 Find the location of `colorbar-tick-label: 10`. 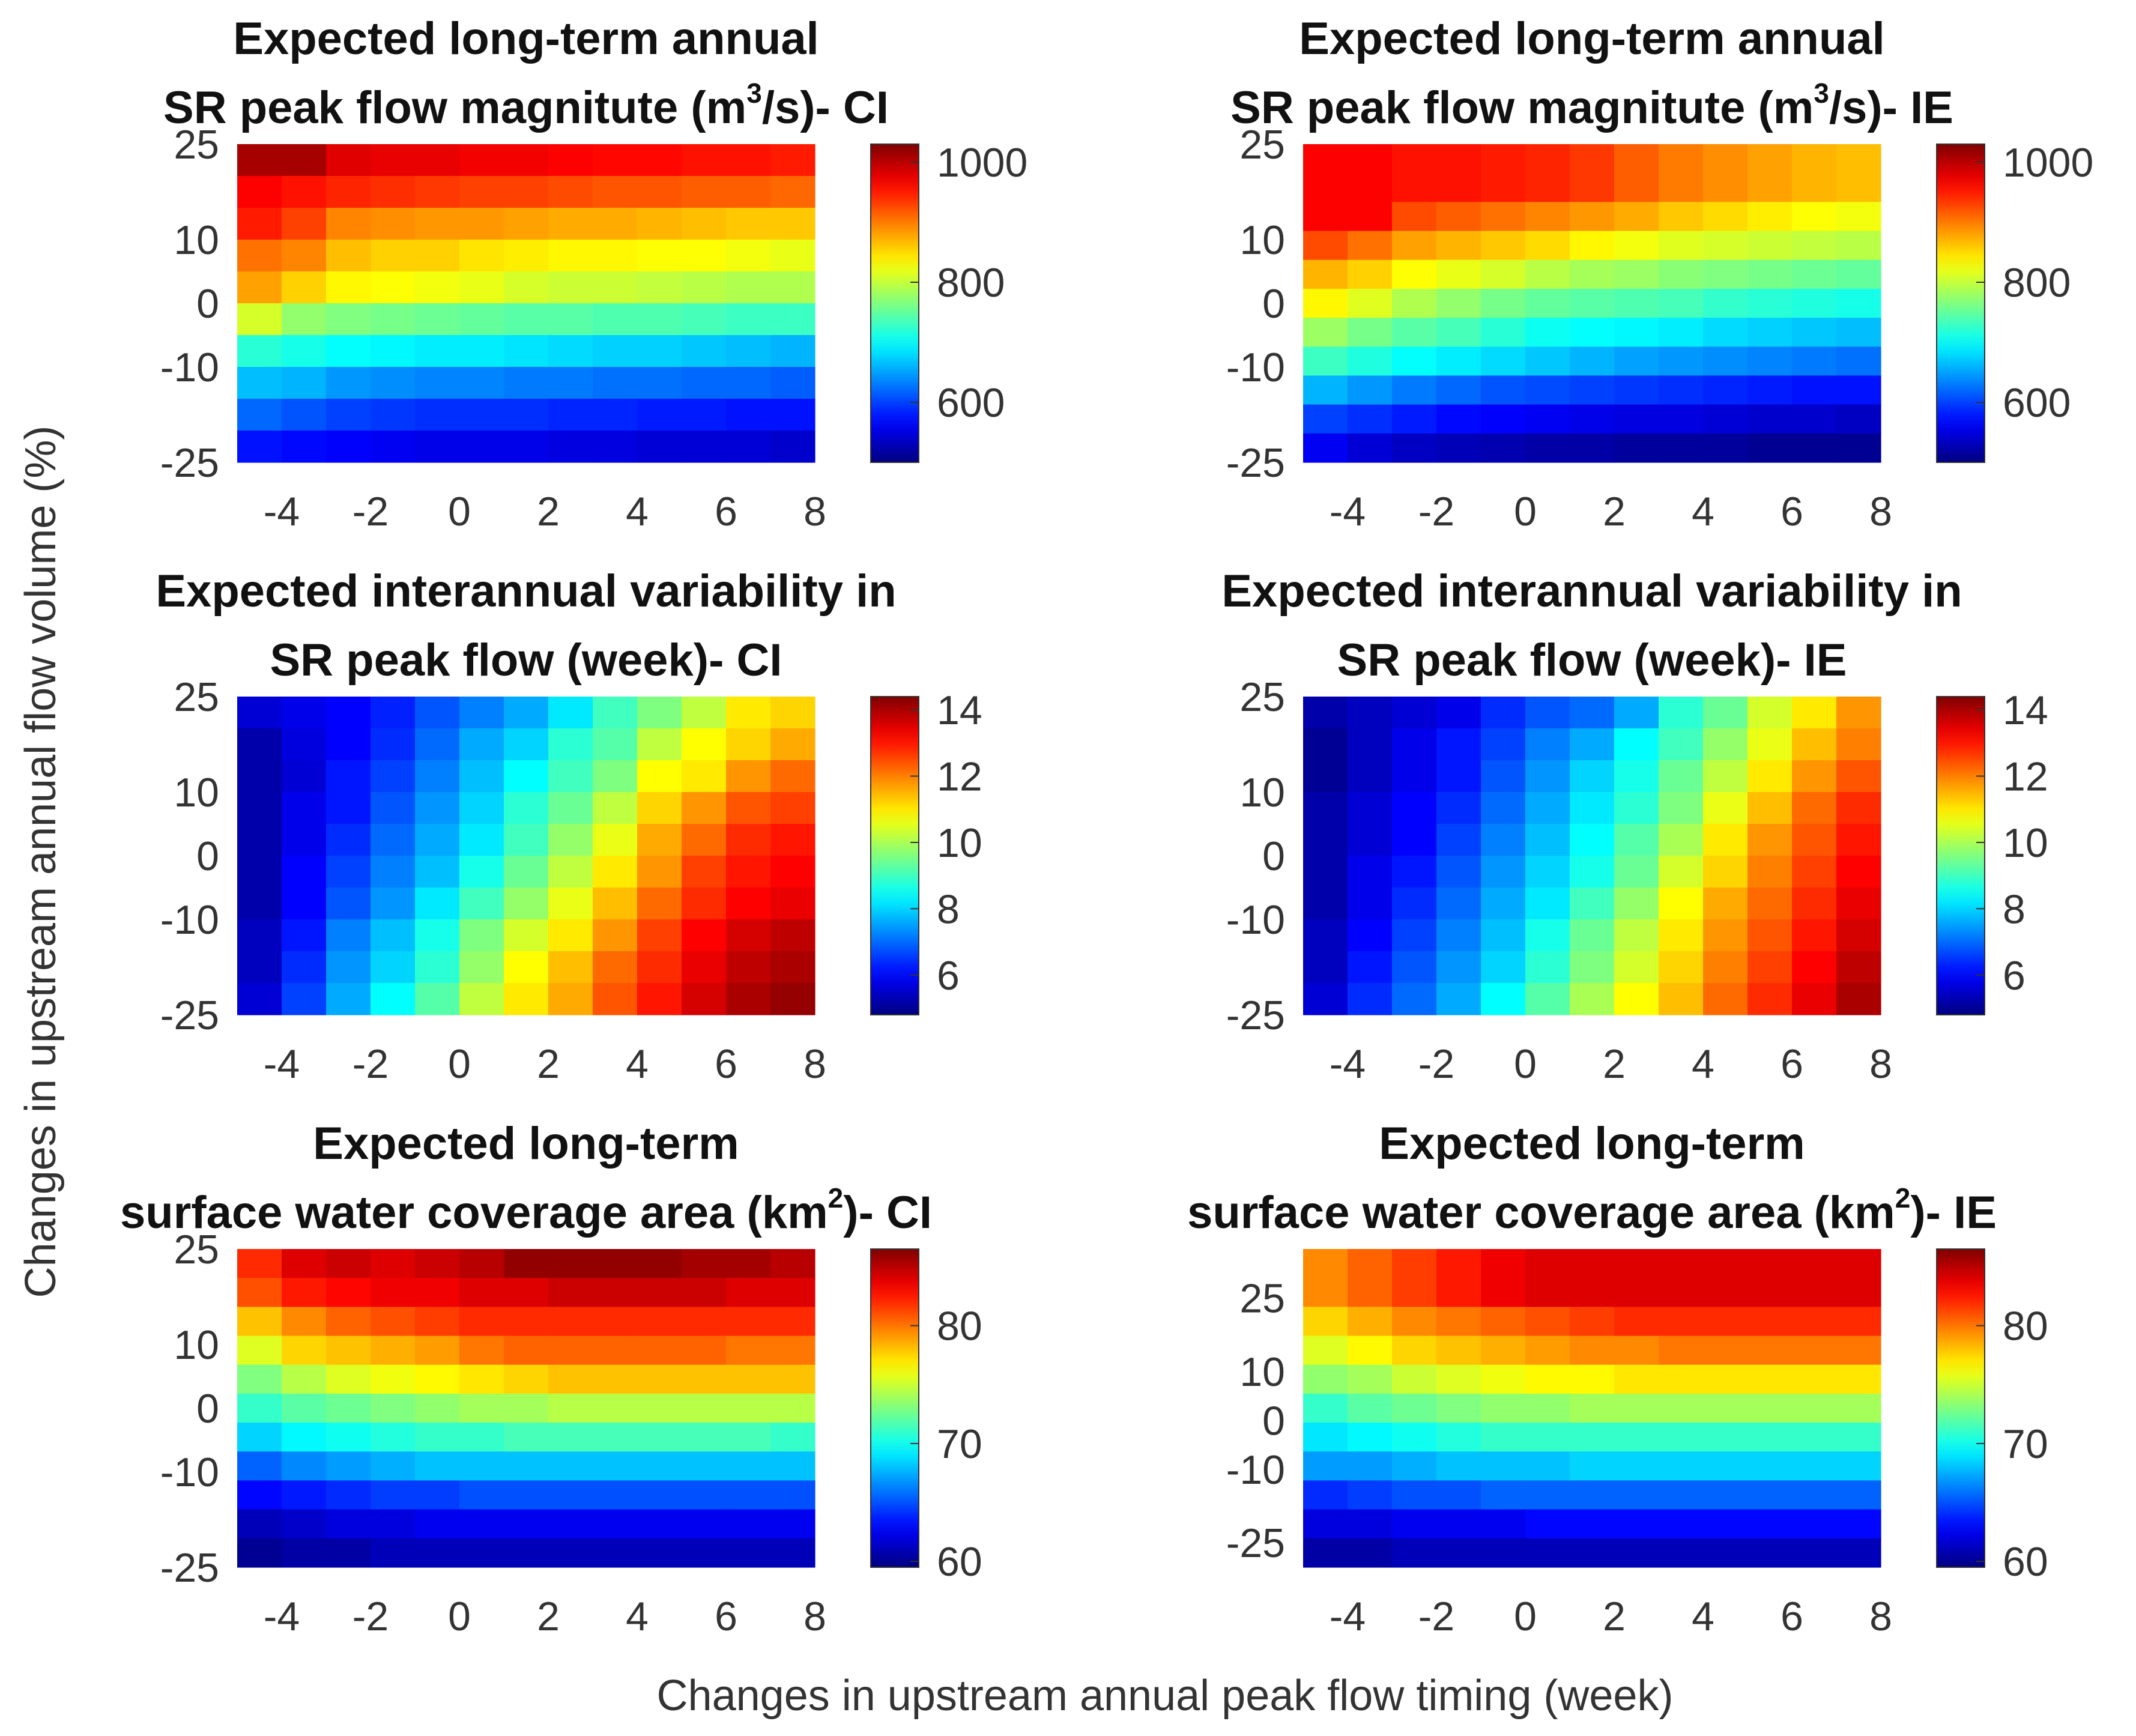

colorbar-tick-label: 10 is located at coordinates (2025, 843).